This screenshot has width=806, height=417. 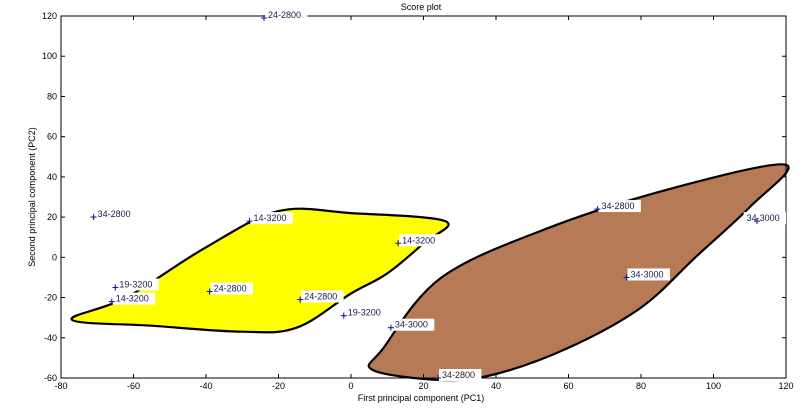 What do you see at coordinates (278, 386) in the screenshot?
I see `x-tick-label: -20` at bounding box center [278, 386].